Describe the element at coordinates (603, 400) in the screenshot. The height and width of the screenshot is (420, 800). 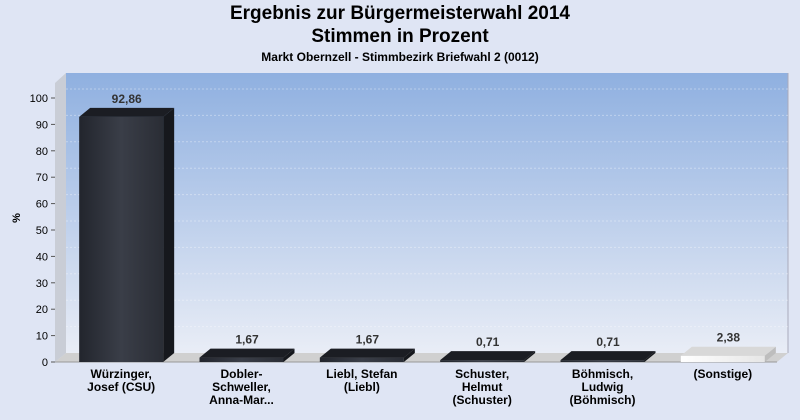
I see `x-tick-label-line: (Böhmisch)` at that location.